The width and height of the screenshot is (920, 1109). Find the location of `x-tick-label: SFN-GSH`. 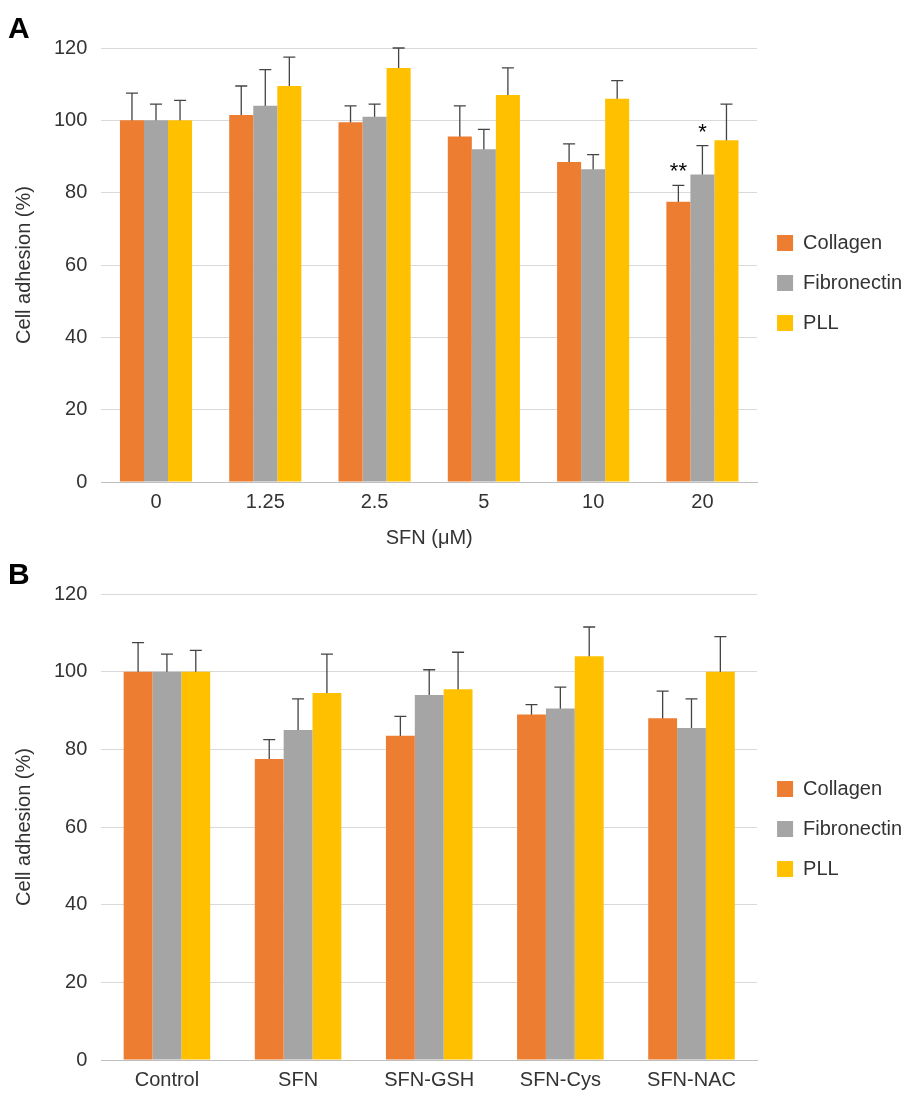

x-tick-label: SFN-GSH is located at coordinates (429, 1078).